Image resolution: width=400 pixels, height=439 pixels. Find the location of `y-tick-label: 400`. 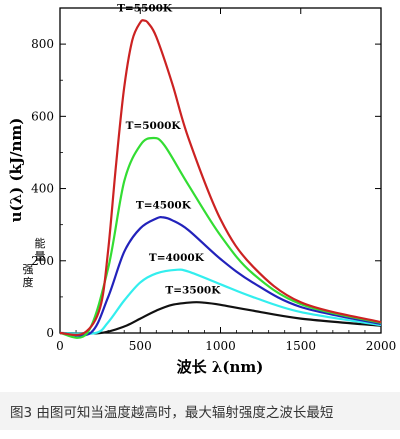

y-tick-label: 400 is located at coordinates (42, 189).